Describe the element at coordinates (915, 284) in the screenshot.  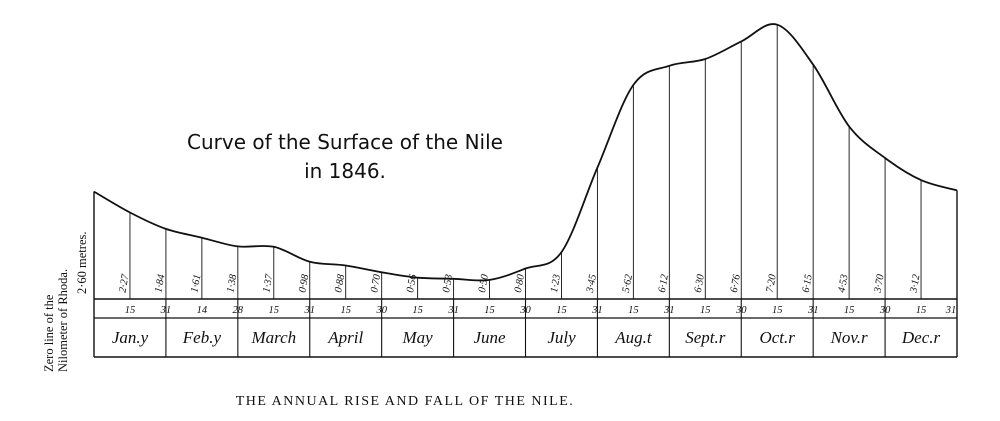
I see `value-label: 3·12` at that location.